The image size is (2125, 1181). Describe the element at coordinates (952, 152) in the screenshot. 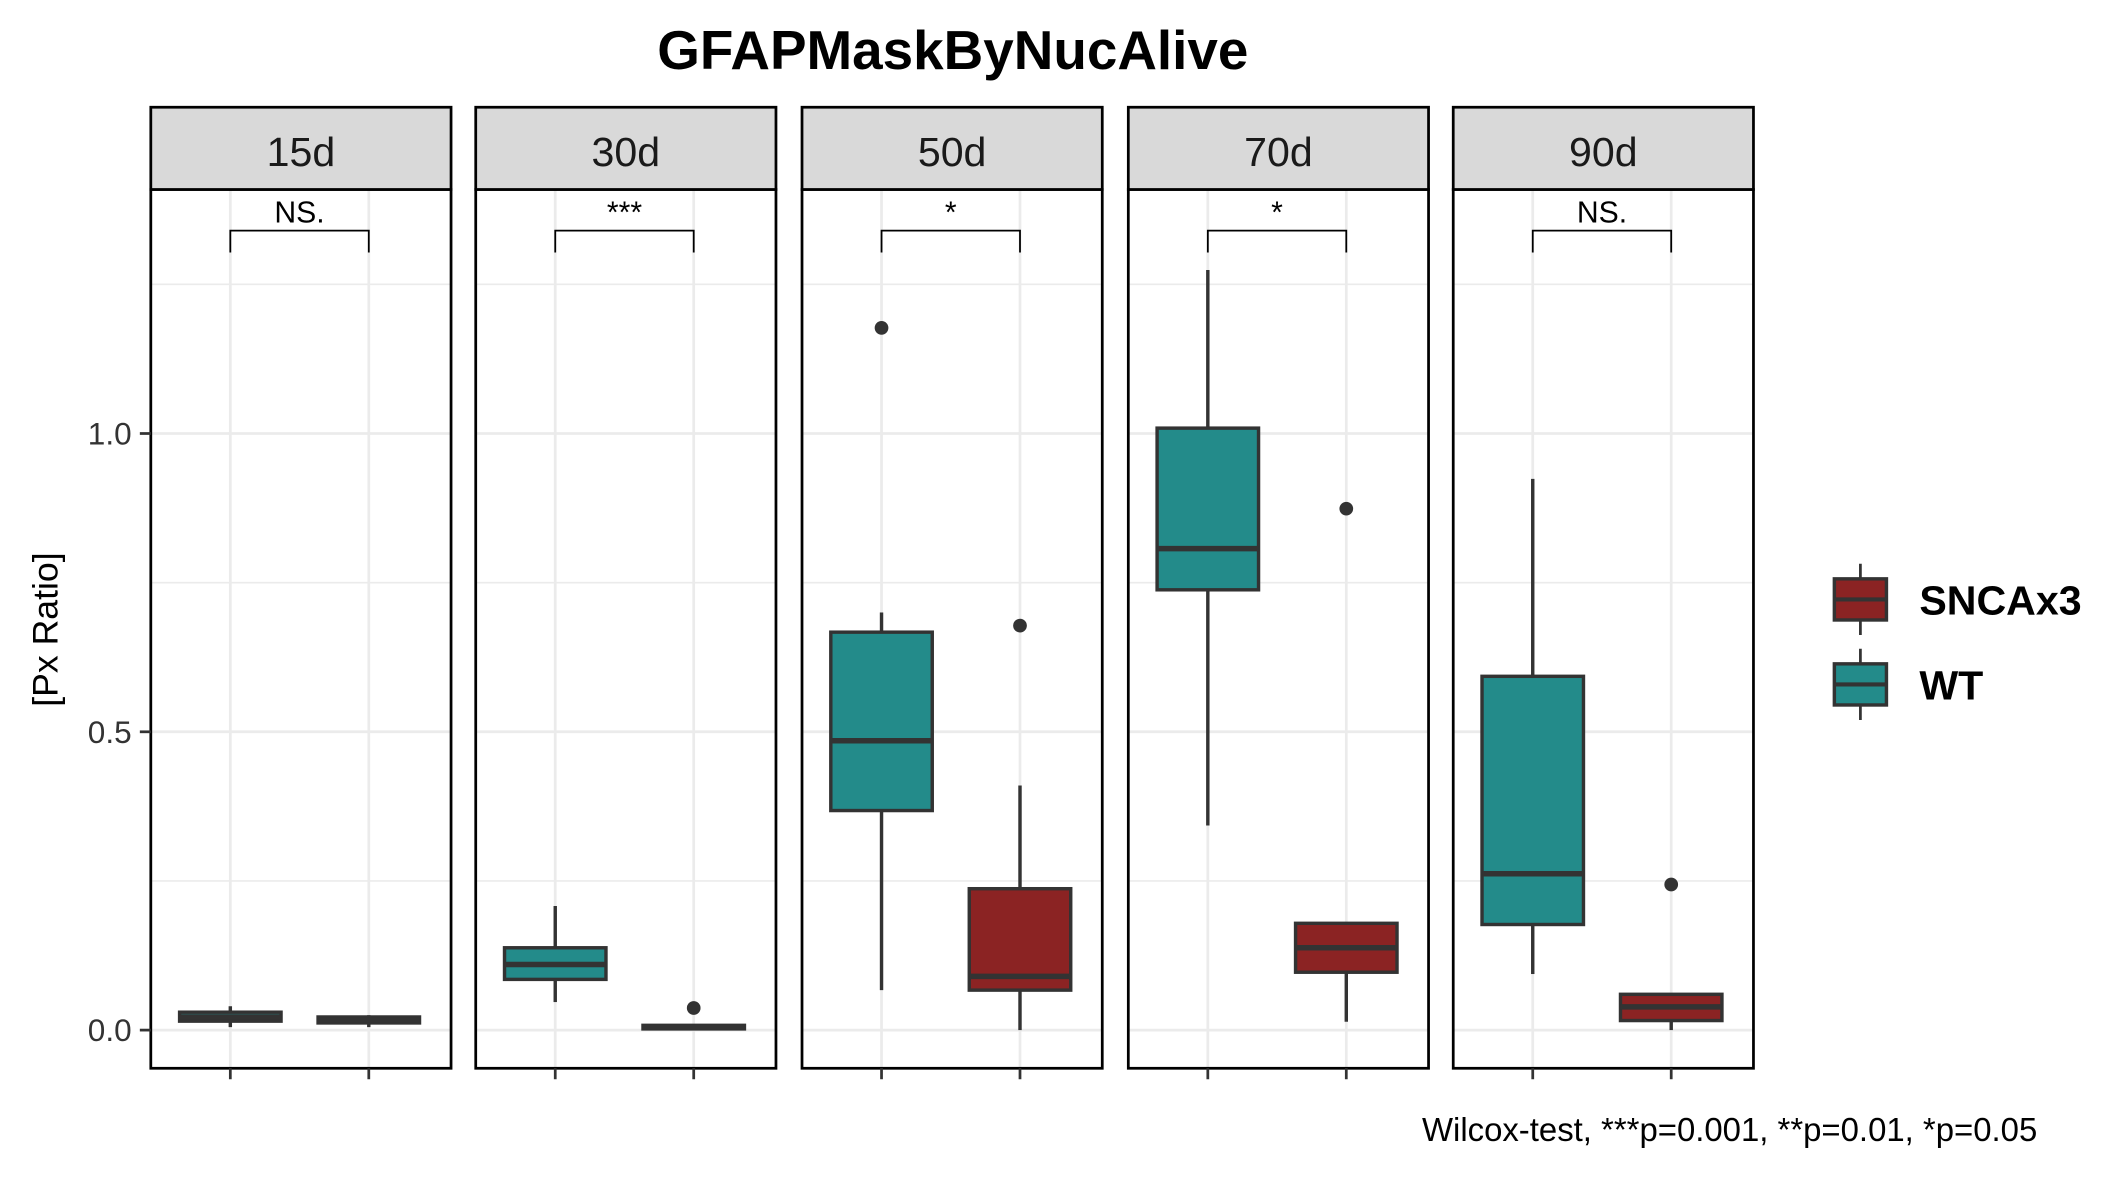

I see `facet-strip-label: 50d` at that location.